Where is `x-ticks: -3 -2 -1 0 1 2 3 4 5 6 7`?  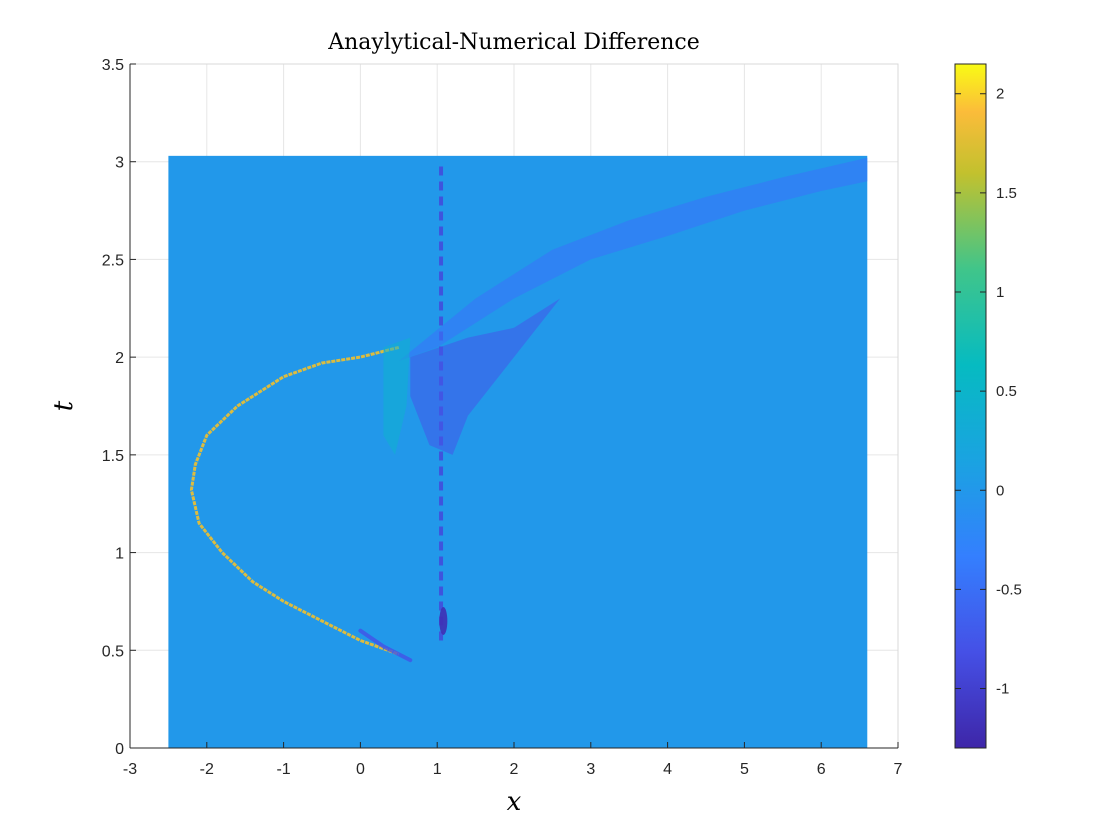 x-ticks: -3 -2 -1 0 1 2 3 4 5 6 7 is located at coordinates (513, 760).